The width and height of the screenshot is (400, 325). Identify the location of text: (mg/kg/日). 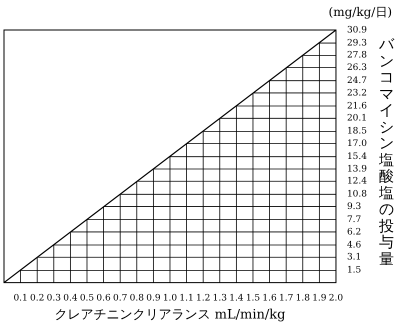
(360, 12).